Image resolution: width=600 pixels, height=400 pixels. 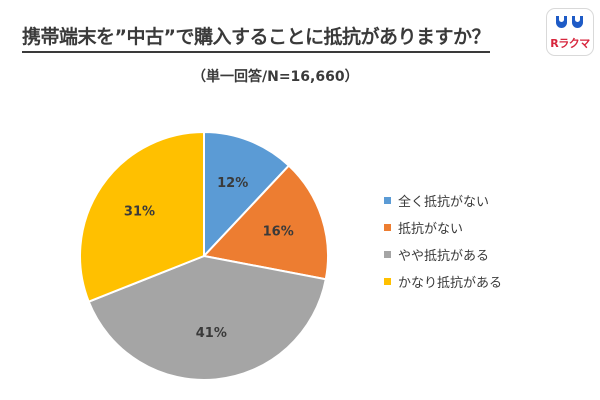 I want to click on slice-label-1: 12%, so click(x=232, y=183).